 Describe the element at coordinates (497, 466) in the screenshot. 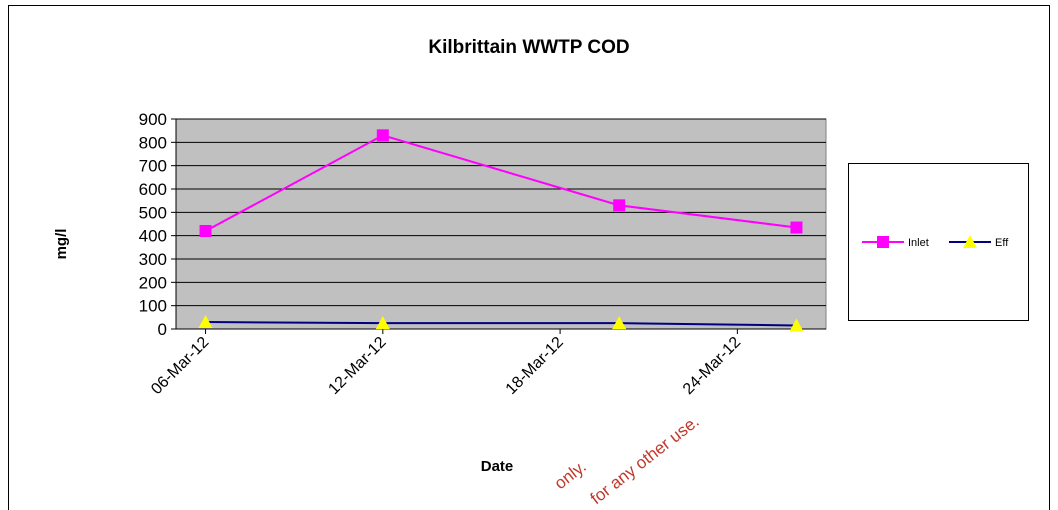

I see `x-axis-label: Date` at that location.